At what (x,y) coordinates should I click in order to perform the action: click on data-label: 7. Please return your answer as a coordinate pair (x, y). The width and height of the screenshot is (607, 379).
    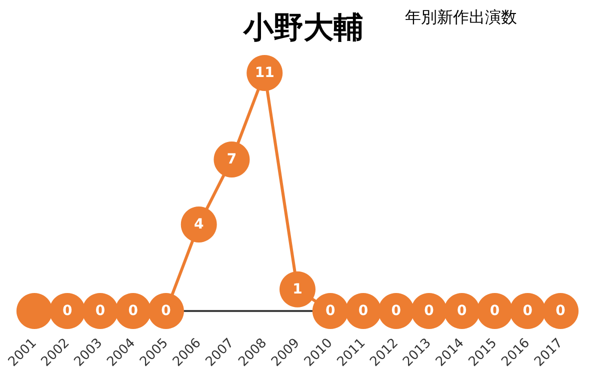
    Looking at the image, I should click on (231, 160).